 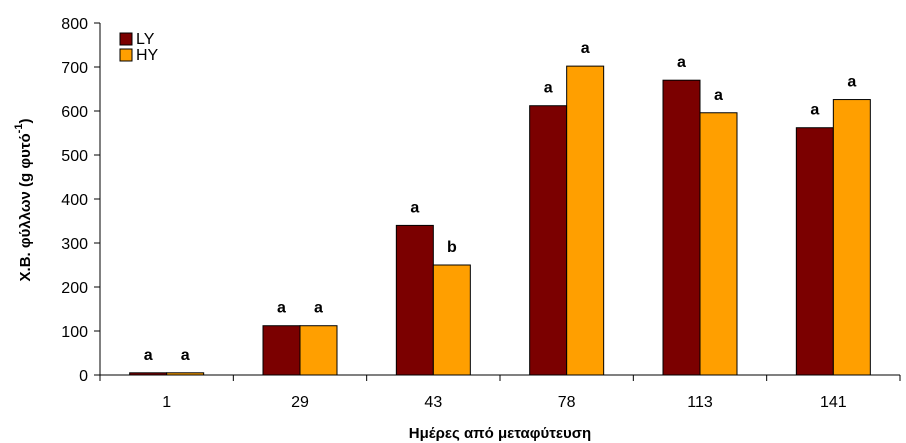 What do you see at coordinates (74, 332) in the screenshot?
I see `y-tick-label: 100` at bounding box center [74, 332].